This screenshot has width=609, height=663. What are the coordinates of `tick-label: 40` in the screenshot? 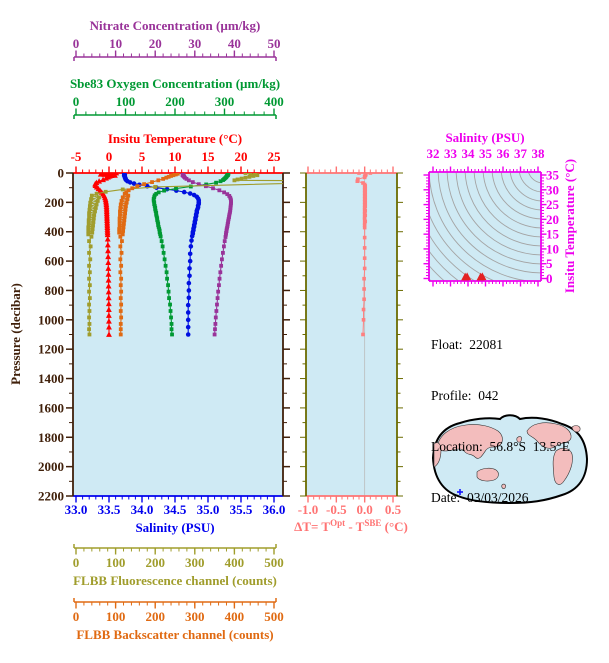 It's located at (234, 43).